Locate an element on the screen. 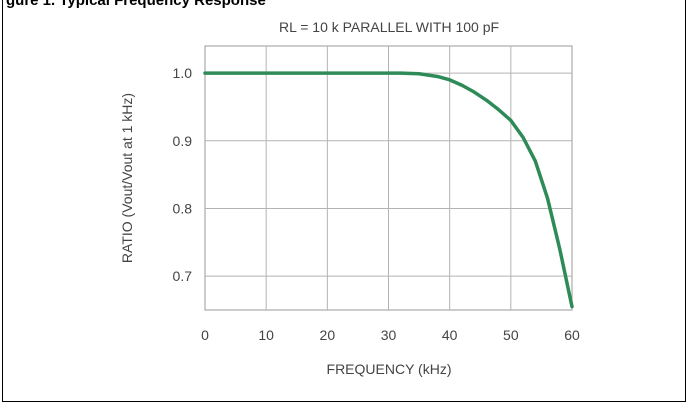 This screenshot has width=690, height=404. x-tick-label: 40 is located at coordinates (450, 335).